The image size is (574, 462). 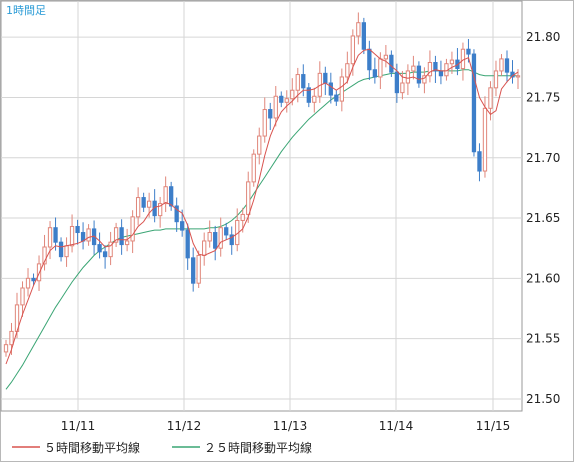 I want to click on chart-title: 1時間足, so click(x=26, y=10).